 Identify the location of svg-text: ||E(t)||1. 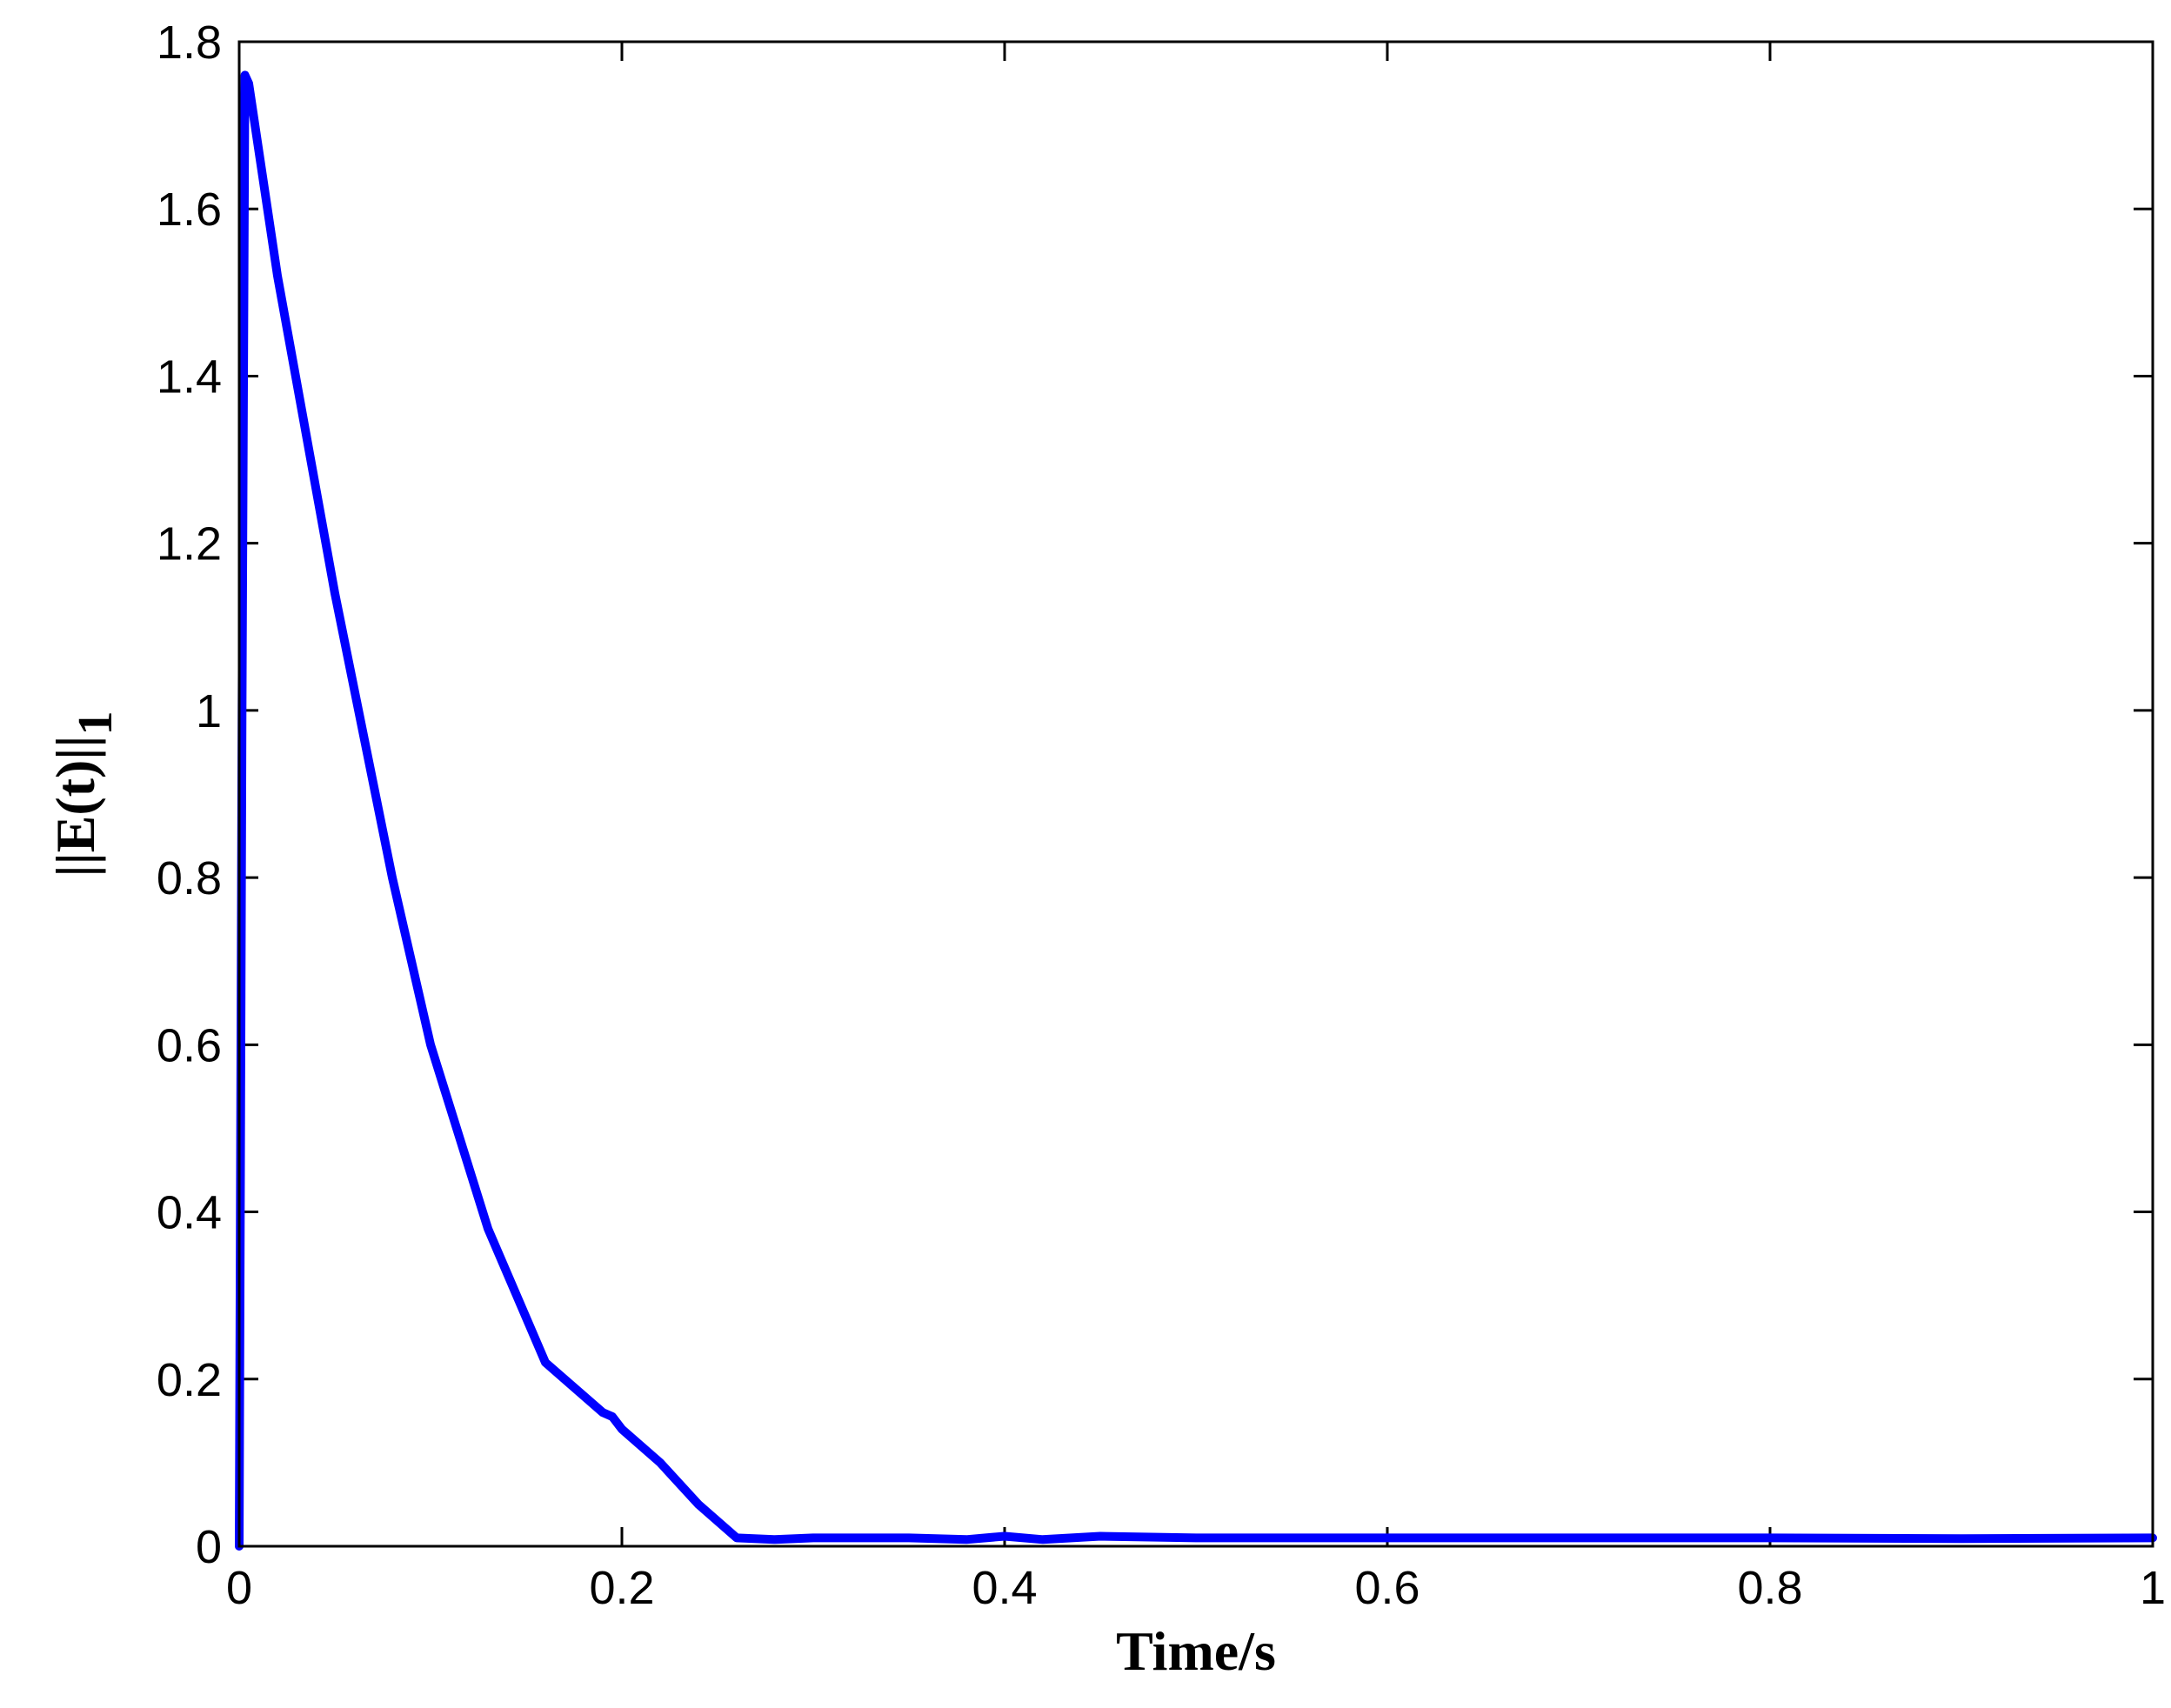
(83, 794).